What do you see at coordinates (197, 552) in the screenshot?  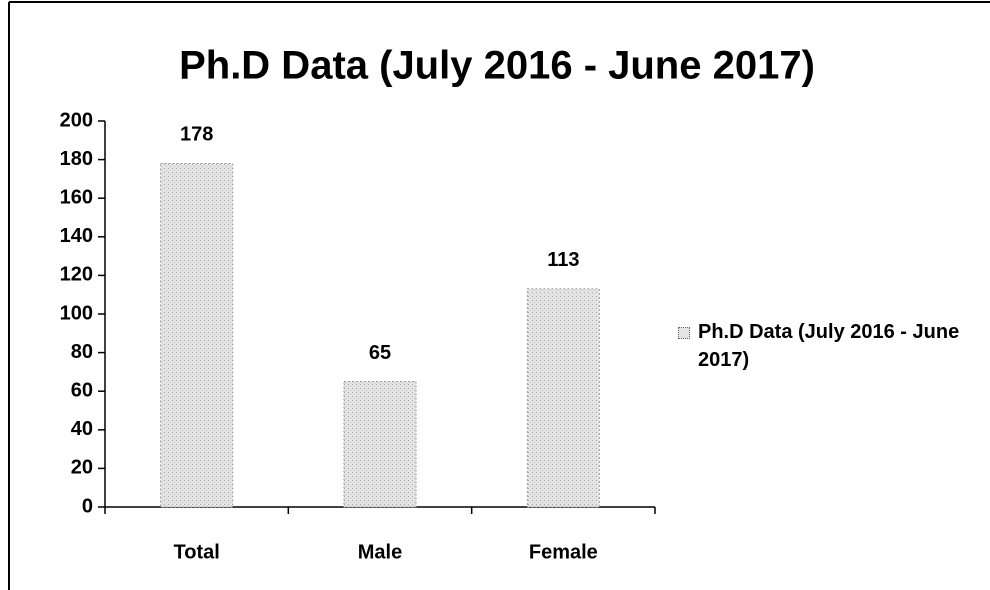 I see `x-tick-label: Total` at bounding box center [197, 552].